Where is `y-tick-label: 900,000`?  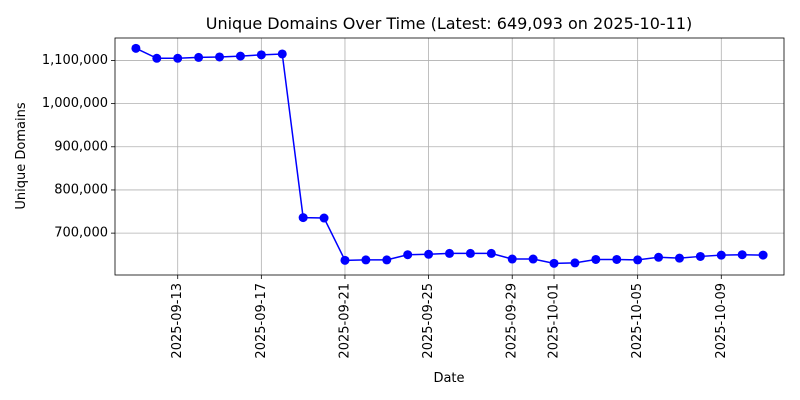
y-tick-label: 900,000 is located at coordinates (81, 146).